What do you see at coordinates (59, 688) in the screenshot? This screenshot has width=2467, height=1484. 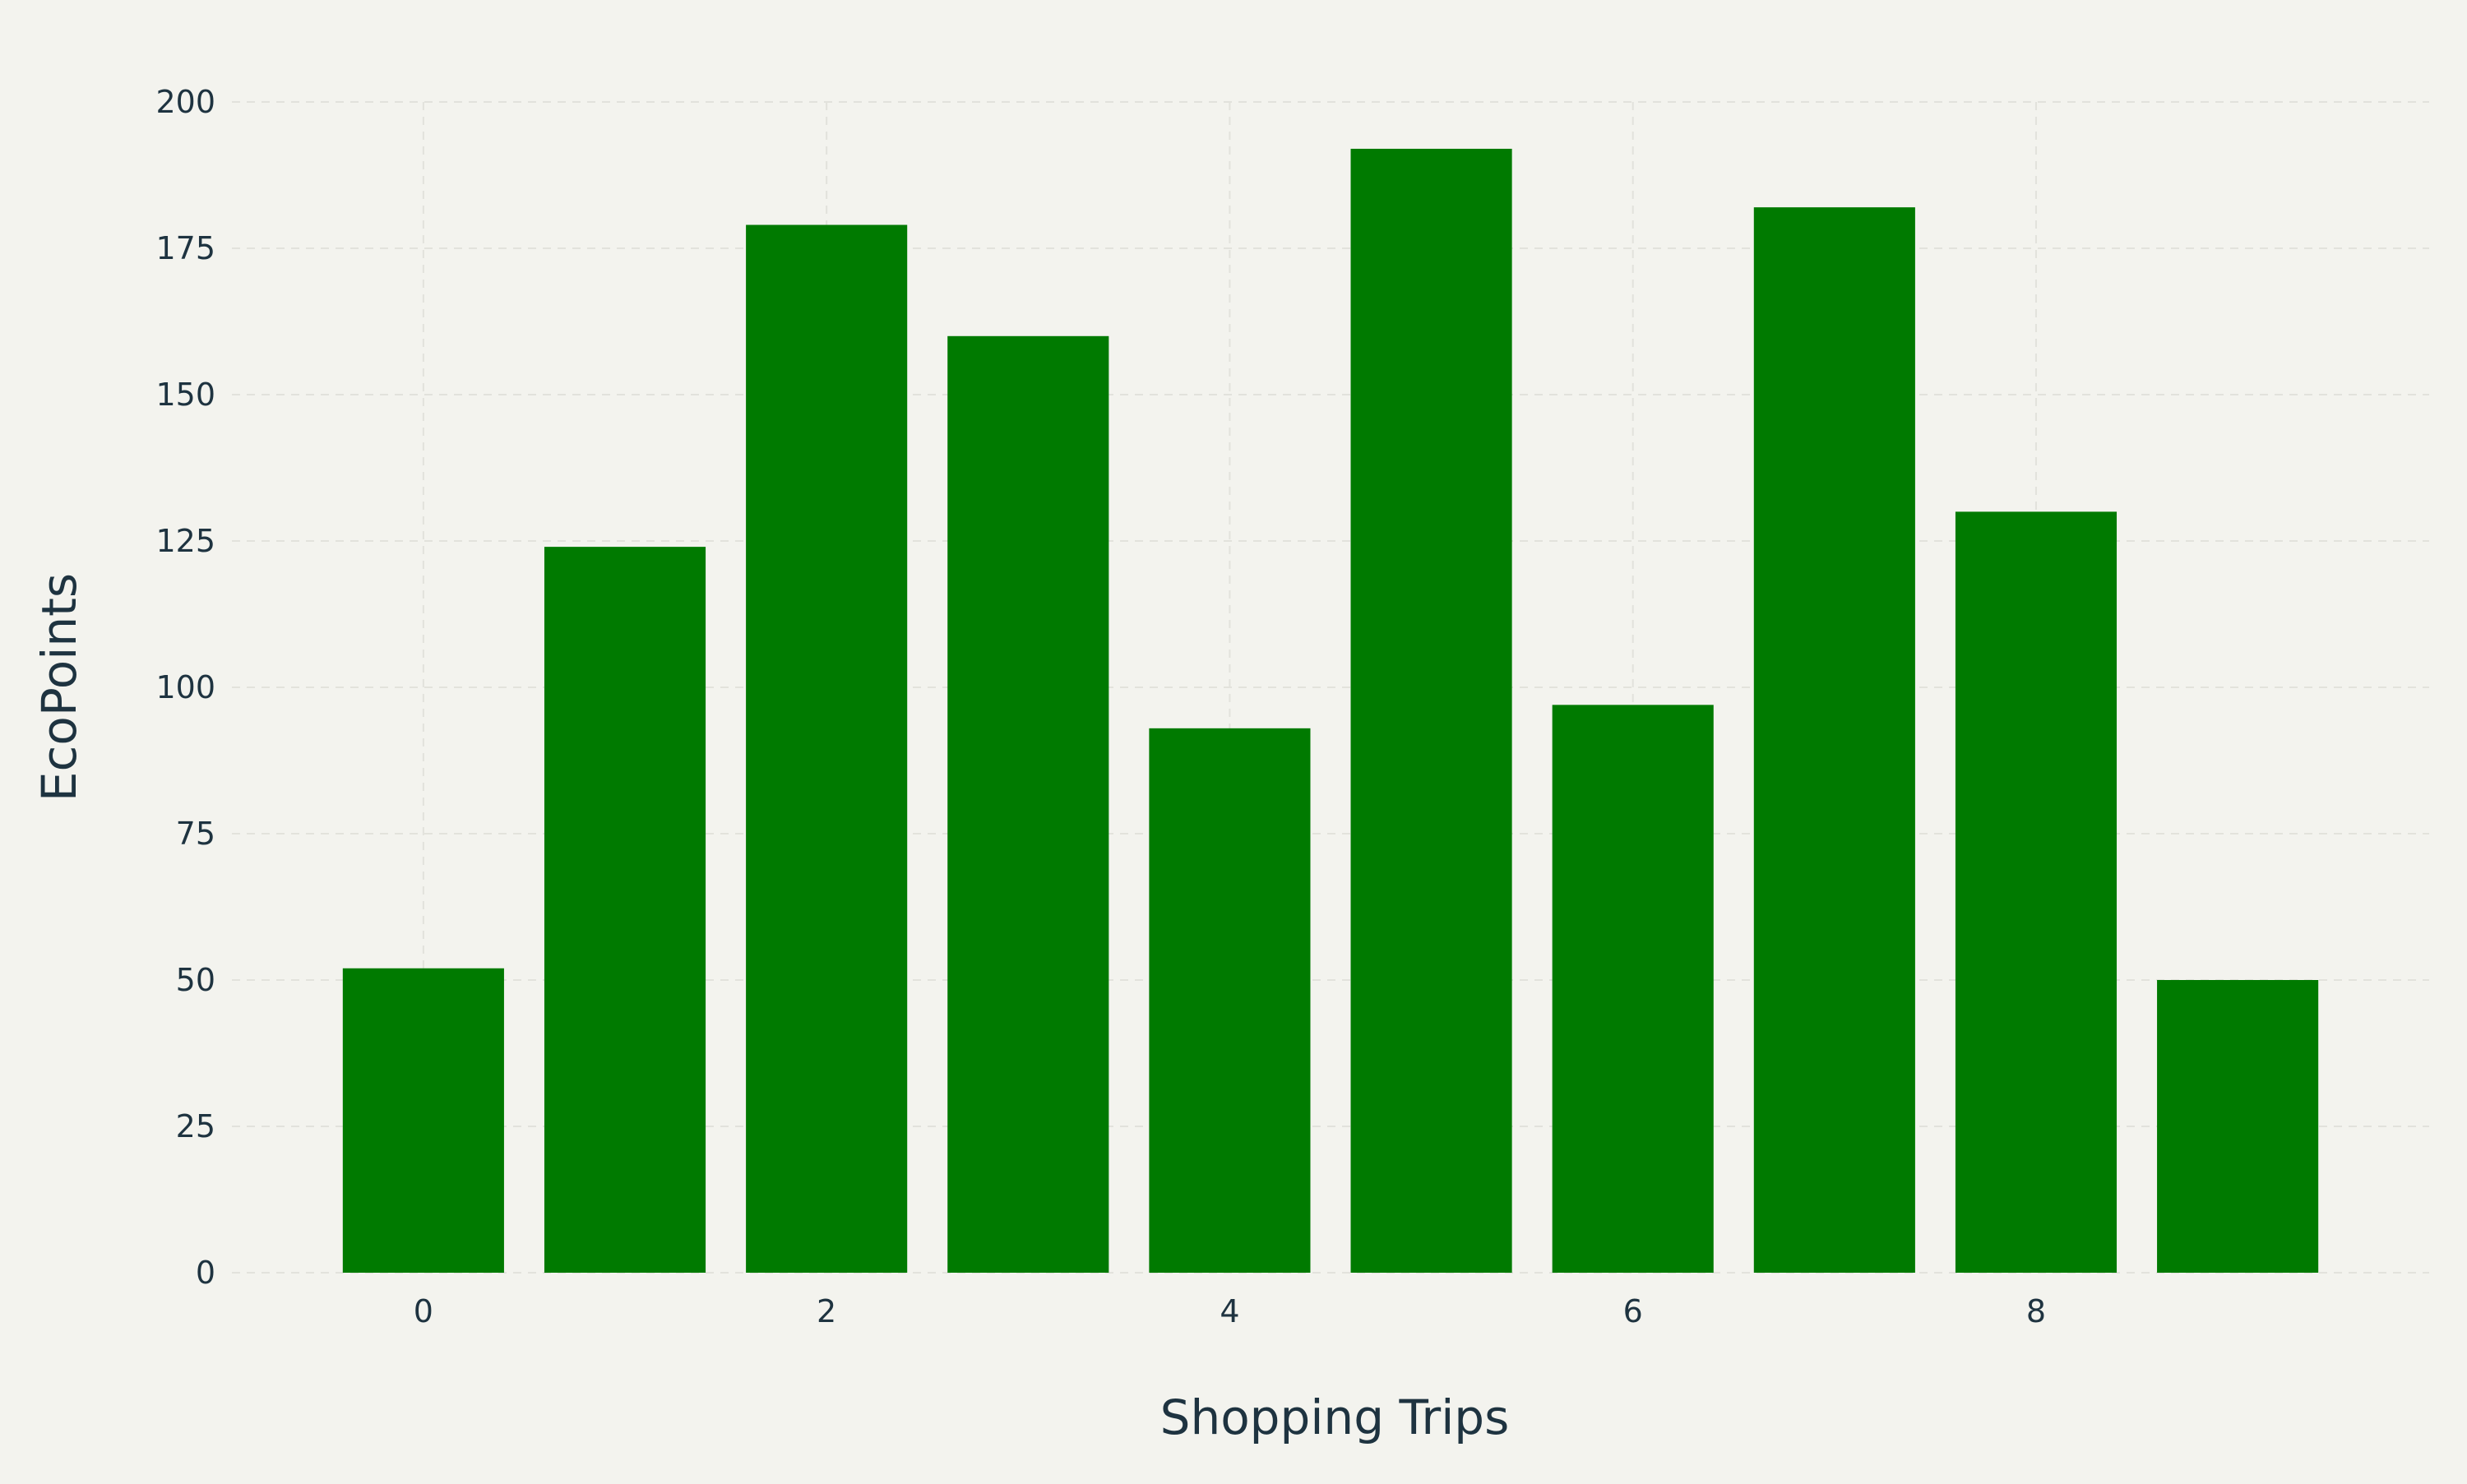 I see `y-axis-title: EcoPoints` at bounding box center [59, 688].